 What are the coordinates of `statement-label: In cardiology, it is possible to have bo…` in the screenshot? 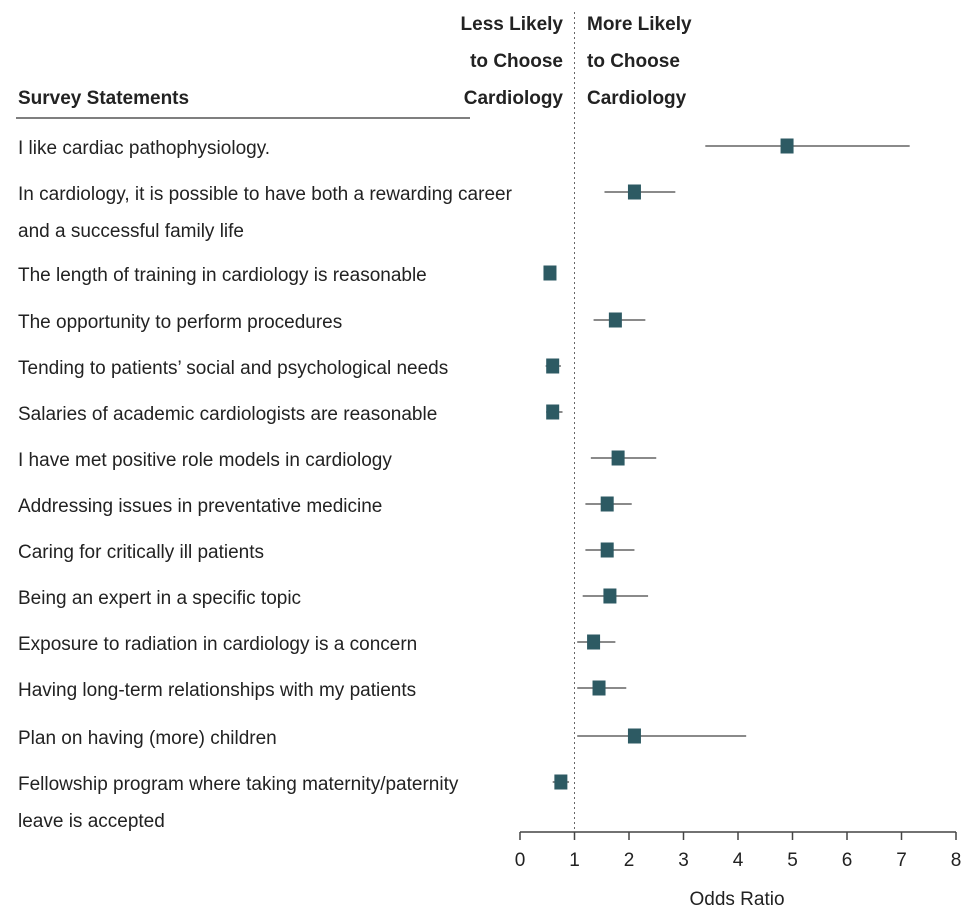 It's located at (265, 194).